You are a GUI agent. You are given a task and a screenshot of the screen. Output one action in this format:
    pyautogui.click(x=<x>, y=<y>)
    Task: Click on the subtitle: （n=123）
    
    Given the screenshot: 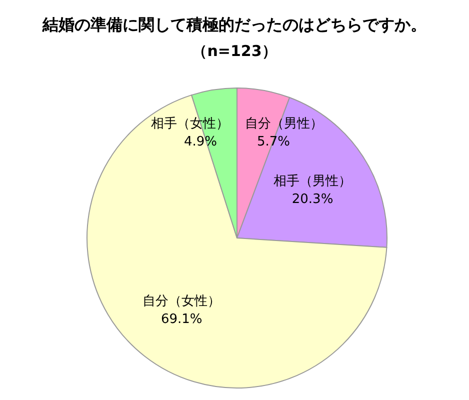 What is the action you would take?
    pyautogui.click(x=234, y=51)
    